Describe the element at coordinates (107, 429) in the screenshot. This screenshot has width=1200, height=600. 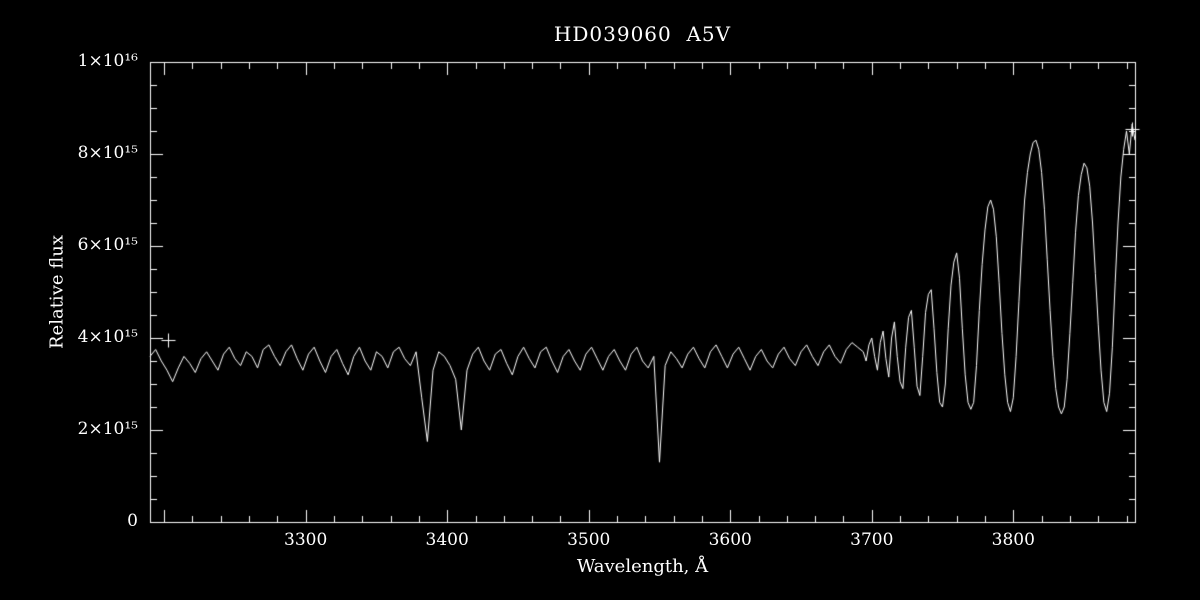
I see `y-tick-label: 2×10¹⁵` at that location.